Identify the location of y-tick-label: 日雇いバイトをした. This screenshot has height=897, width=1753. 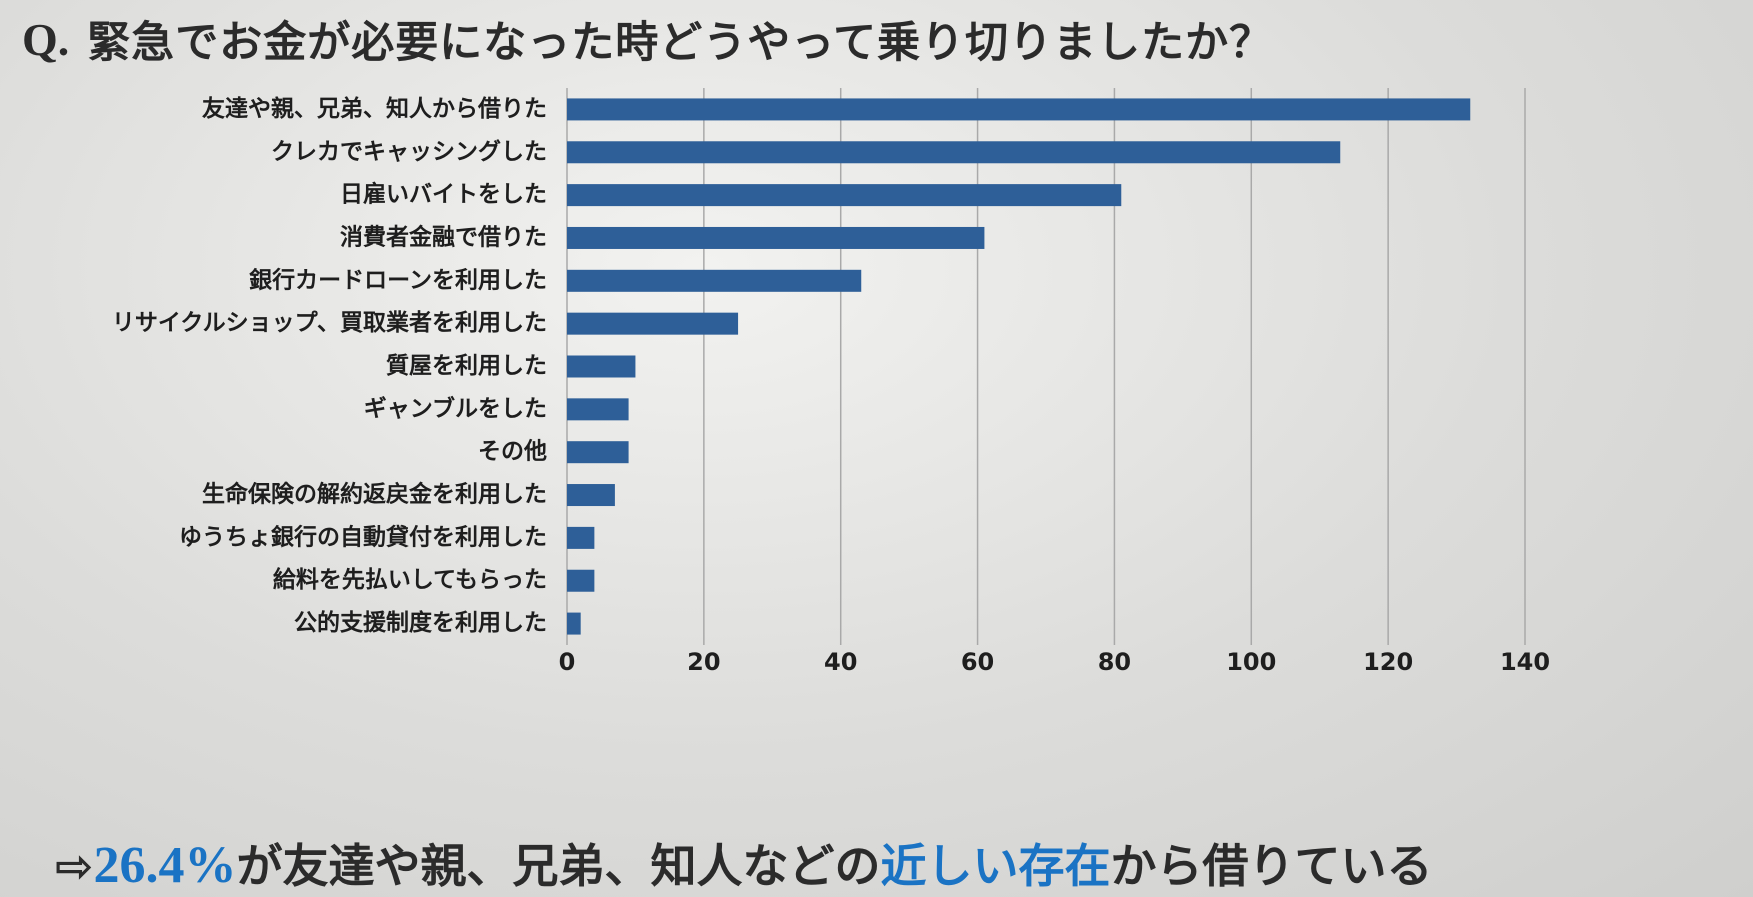
(443, 194).